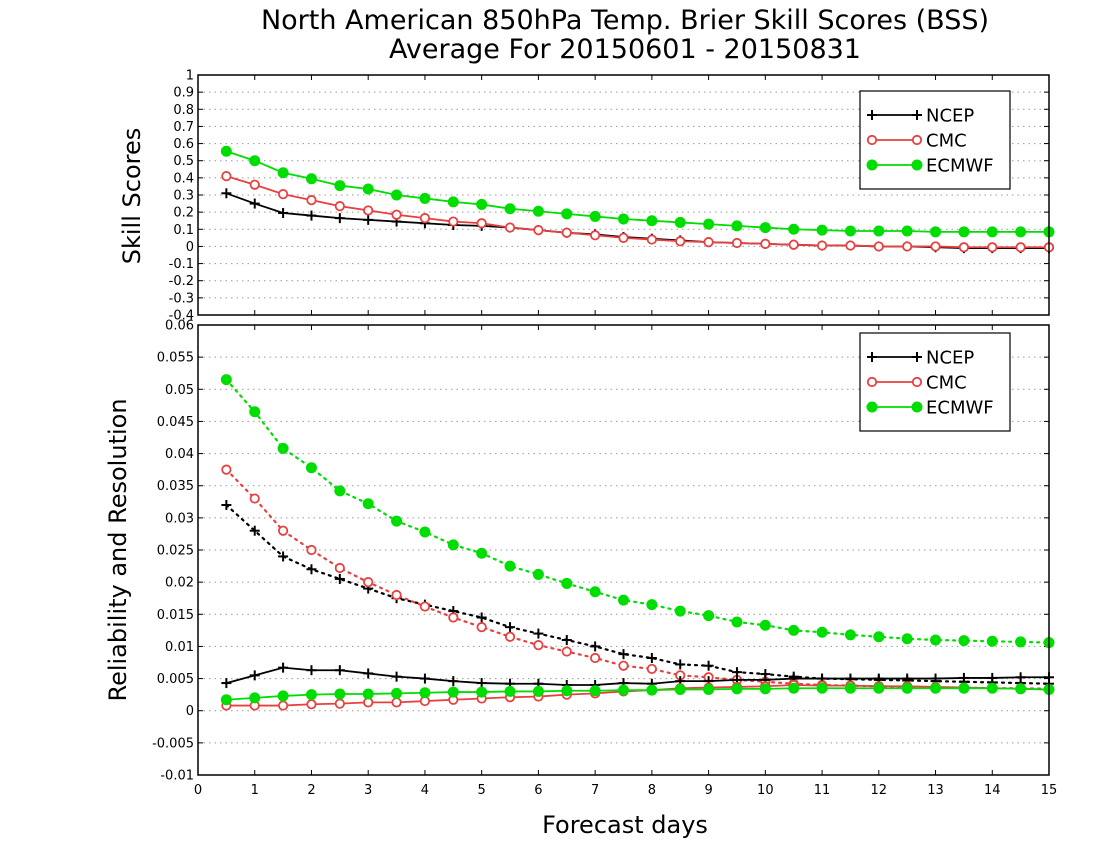  I want to click on y-tick-label: 0.9, so click(183, 93).